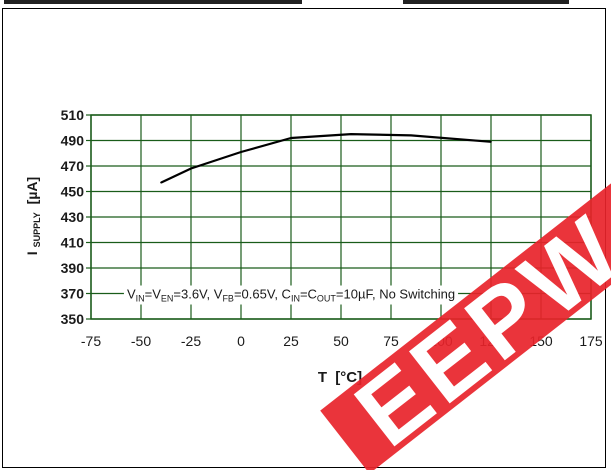  Describe the element at coordinates (37, 229) in the screenshot. I see `y-axis-title-sub: SUPPLY` at that location.